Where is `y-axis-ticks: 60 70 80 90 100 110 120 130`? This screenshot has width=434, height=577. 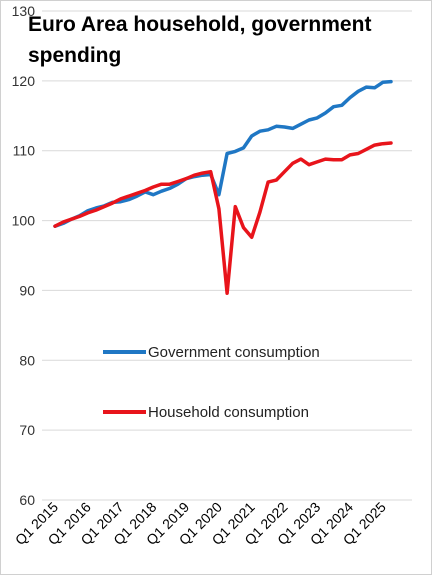
y-axis-ticks: 60 70 80 90 100 110 120 130 is located at coordinates (24, 255).